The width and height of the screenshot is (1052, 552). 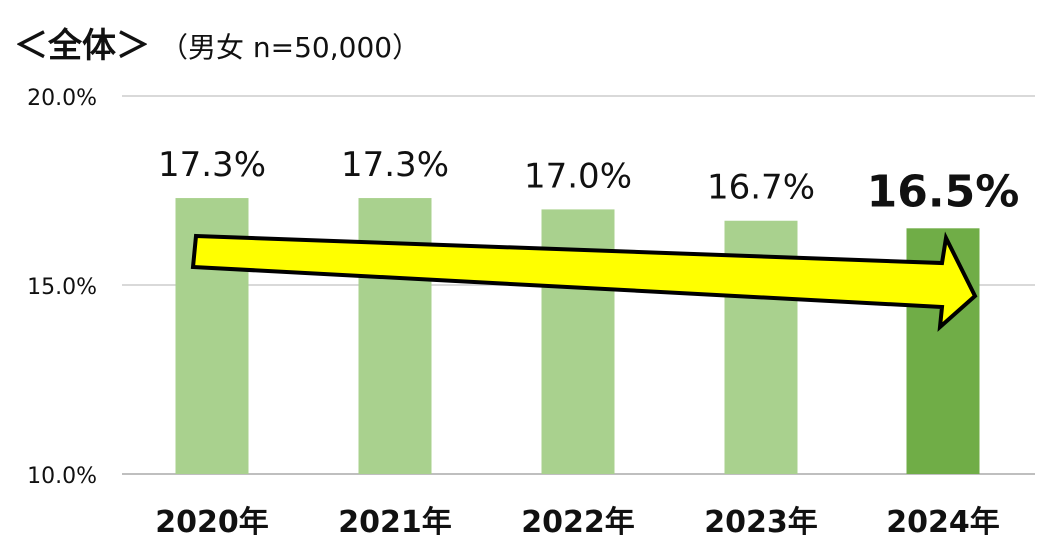 I want to click on data-label: 16.5%, so click(x=943, y=191).